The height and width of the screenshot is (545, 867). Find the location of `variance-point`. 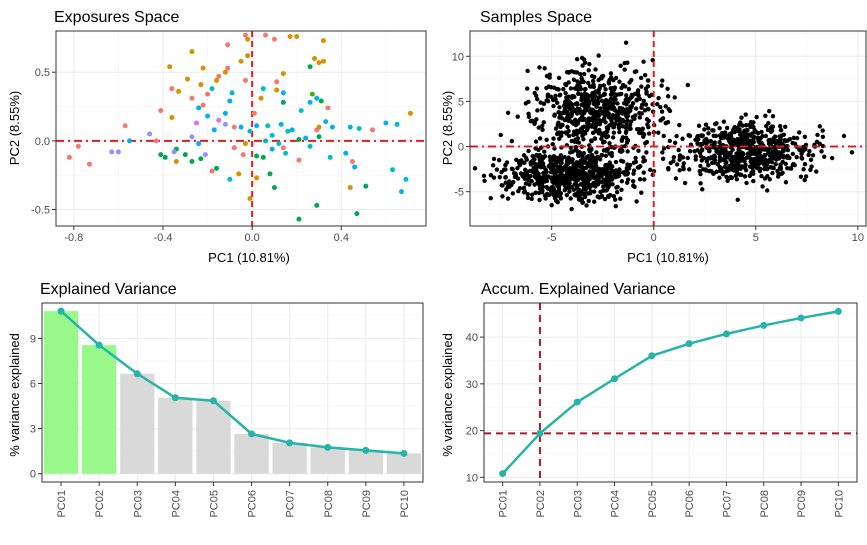

variance-point is located at coordinates (252, 434).